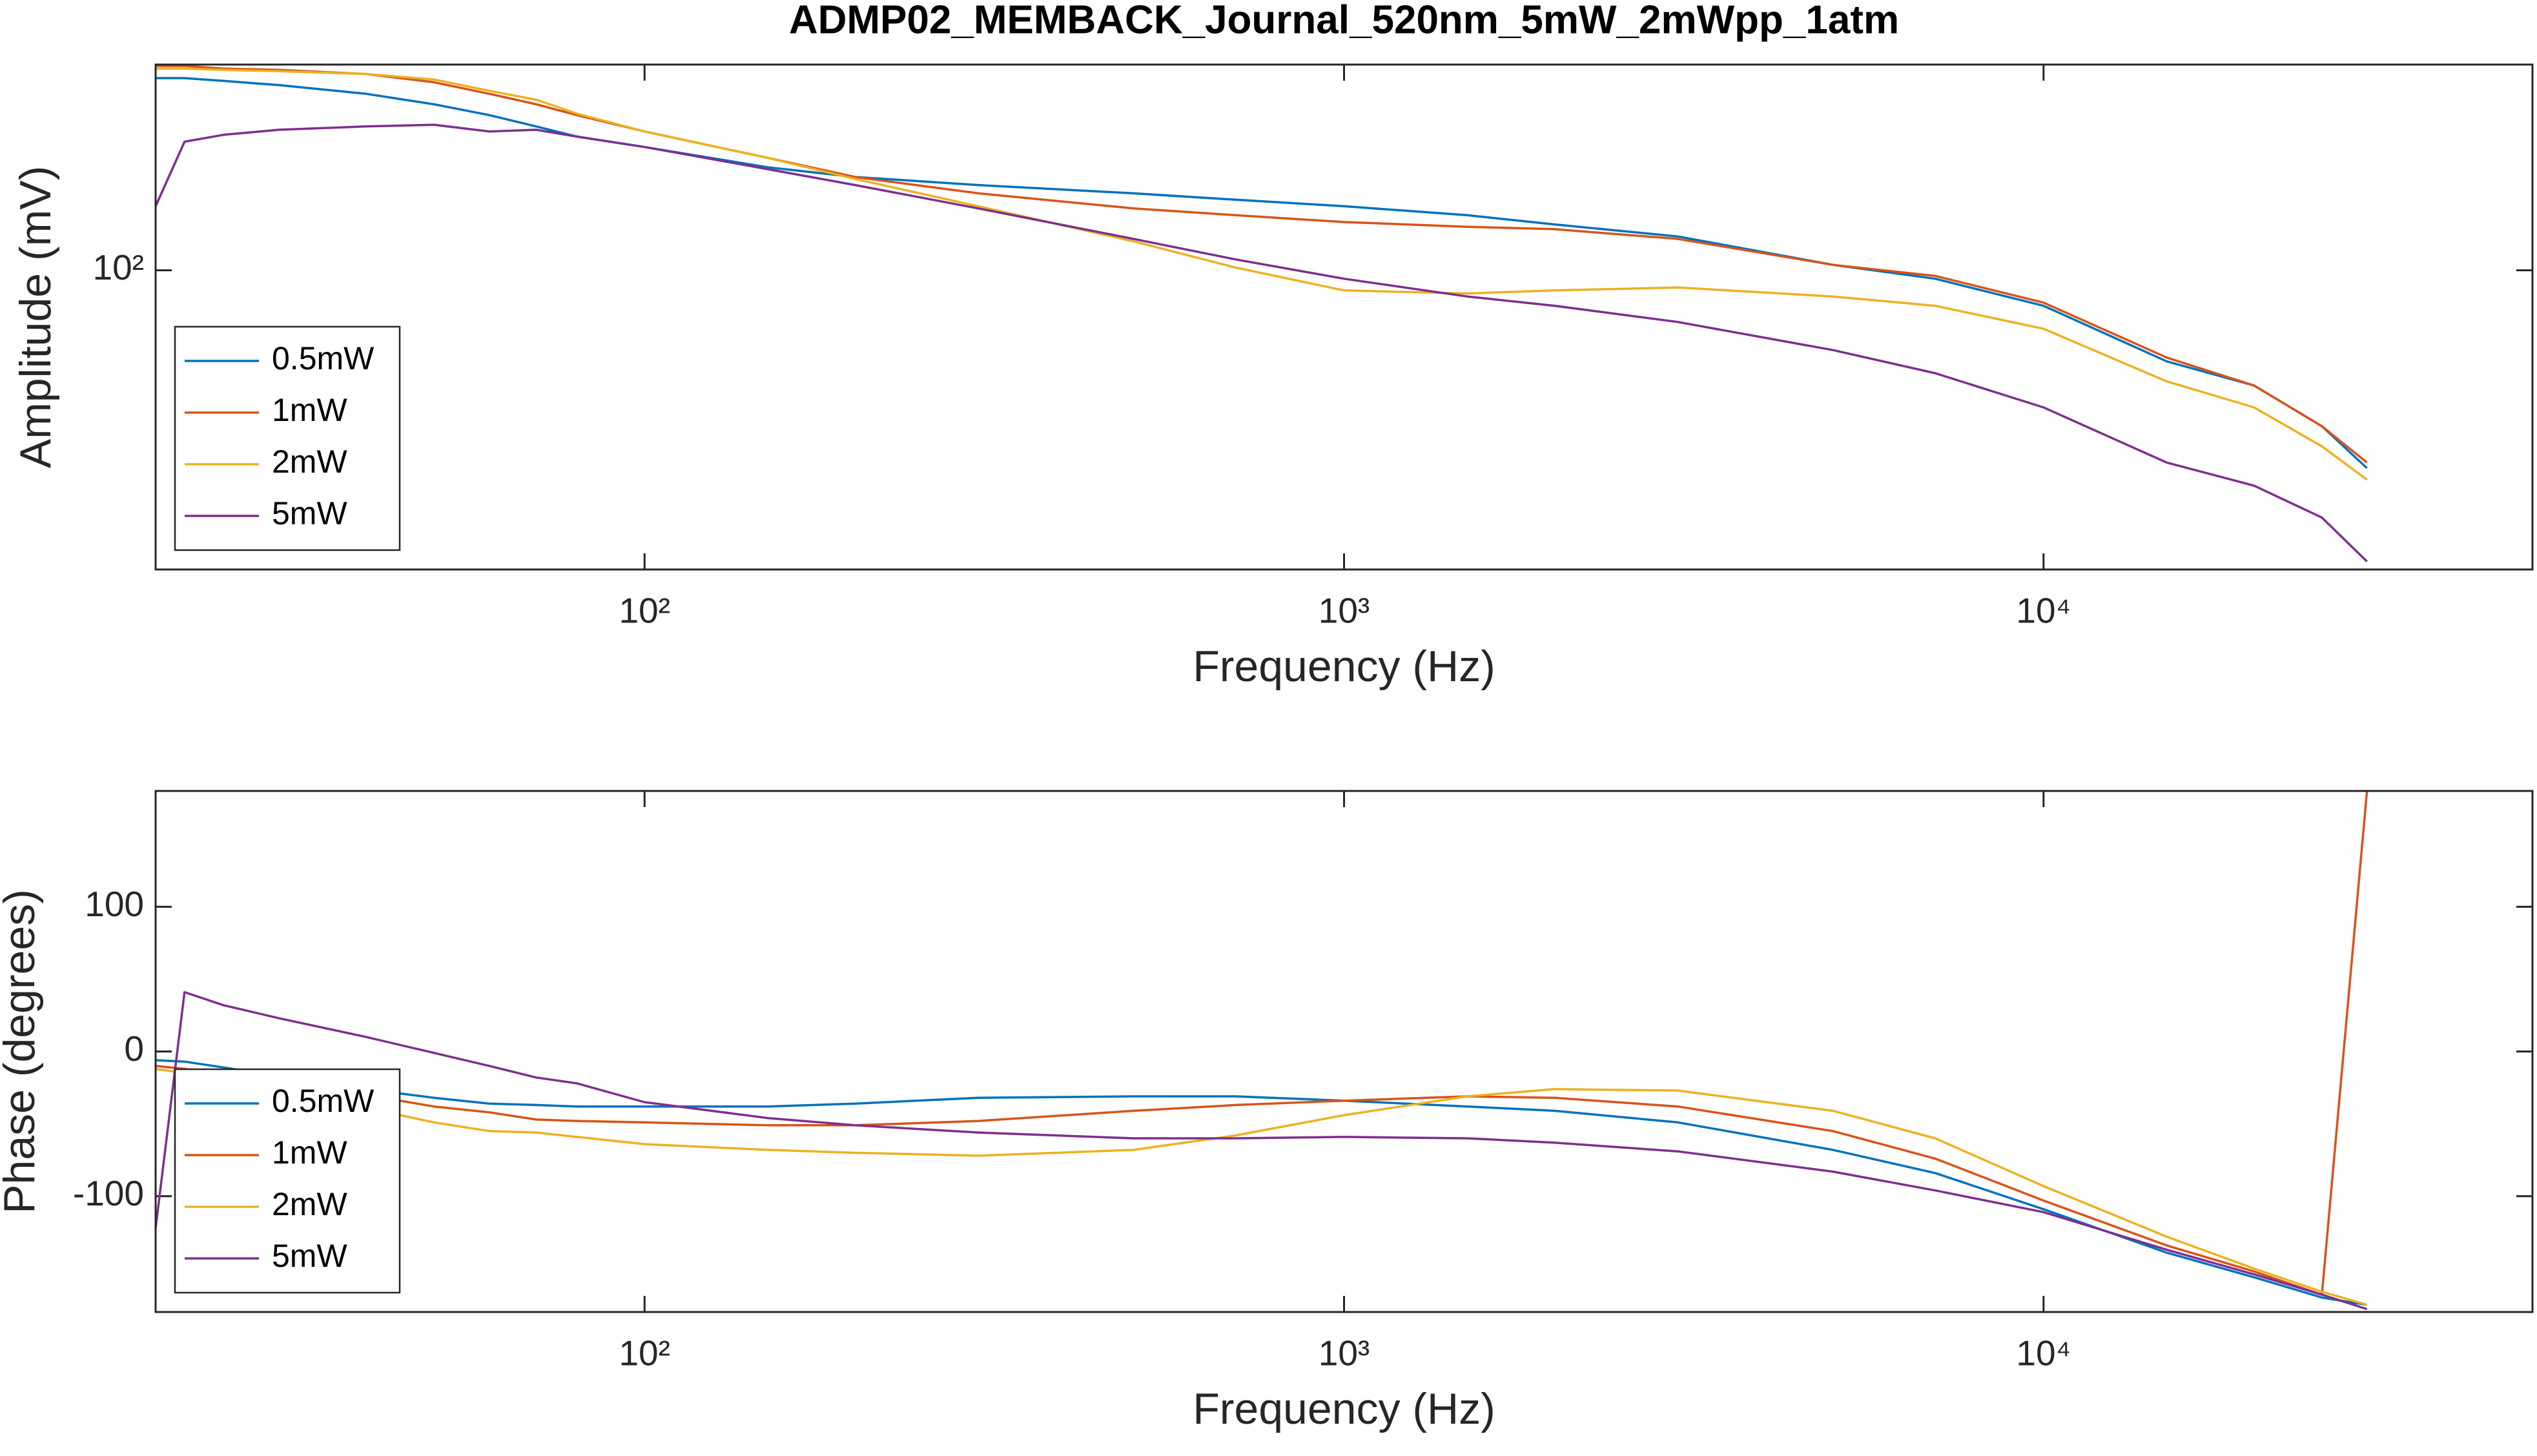 Image resolution: width=2537 pixels, height=1456 pixels. Describe the element at coordinates (108, 1193) in the screenshot. I see `y-tick-label: -100` at that location.